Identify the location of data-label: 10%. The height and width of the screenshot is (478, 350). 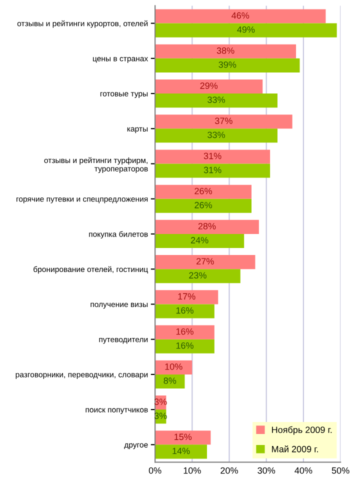
(173, 366).